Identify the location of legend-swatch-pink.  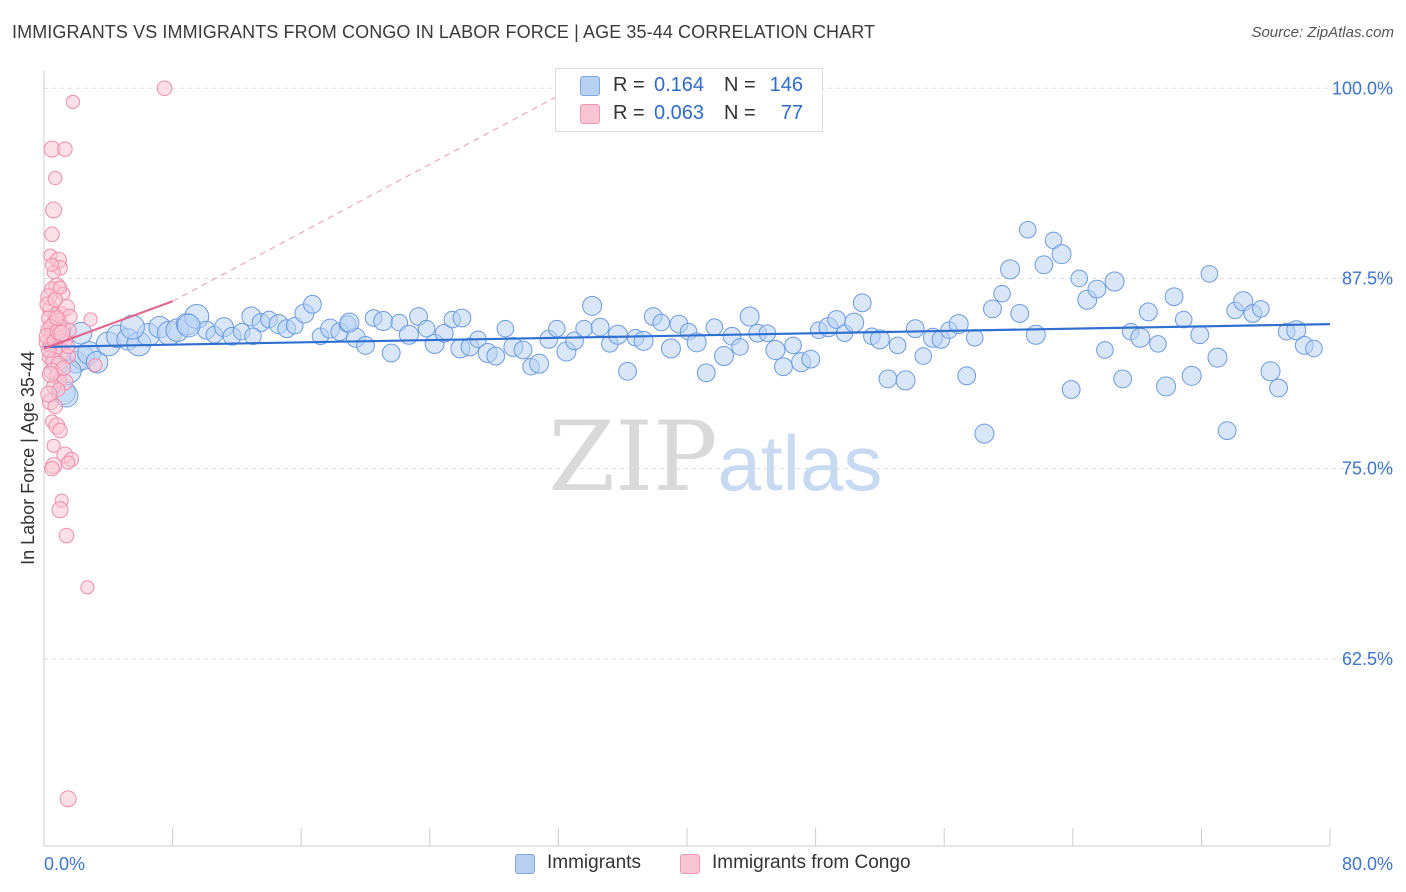
(590, 114).